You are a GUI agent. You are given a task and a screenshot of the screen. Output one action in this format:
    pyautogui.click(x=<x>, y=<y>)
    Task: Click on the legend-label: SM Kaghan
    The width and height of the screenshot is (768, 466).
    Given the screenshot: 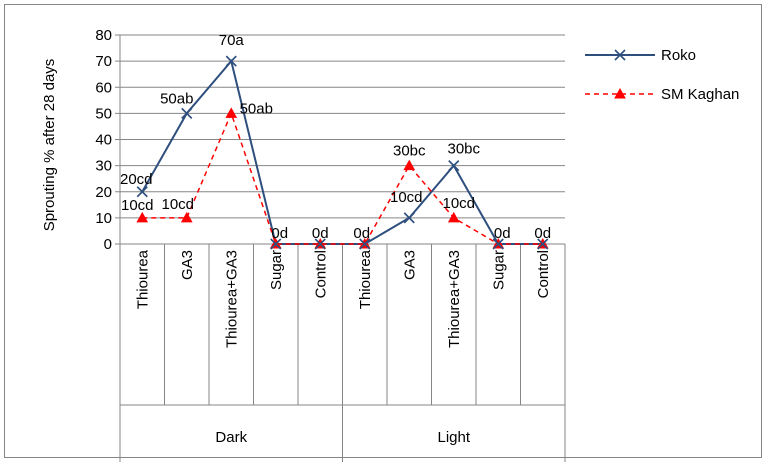 What is the action you would take?
    pyautogui.click(x=700, y=94)
    